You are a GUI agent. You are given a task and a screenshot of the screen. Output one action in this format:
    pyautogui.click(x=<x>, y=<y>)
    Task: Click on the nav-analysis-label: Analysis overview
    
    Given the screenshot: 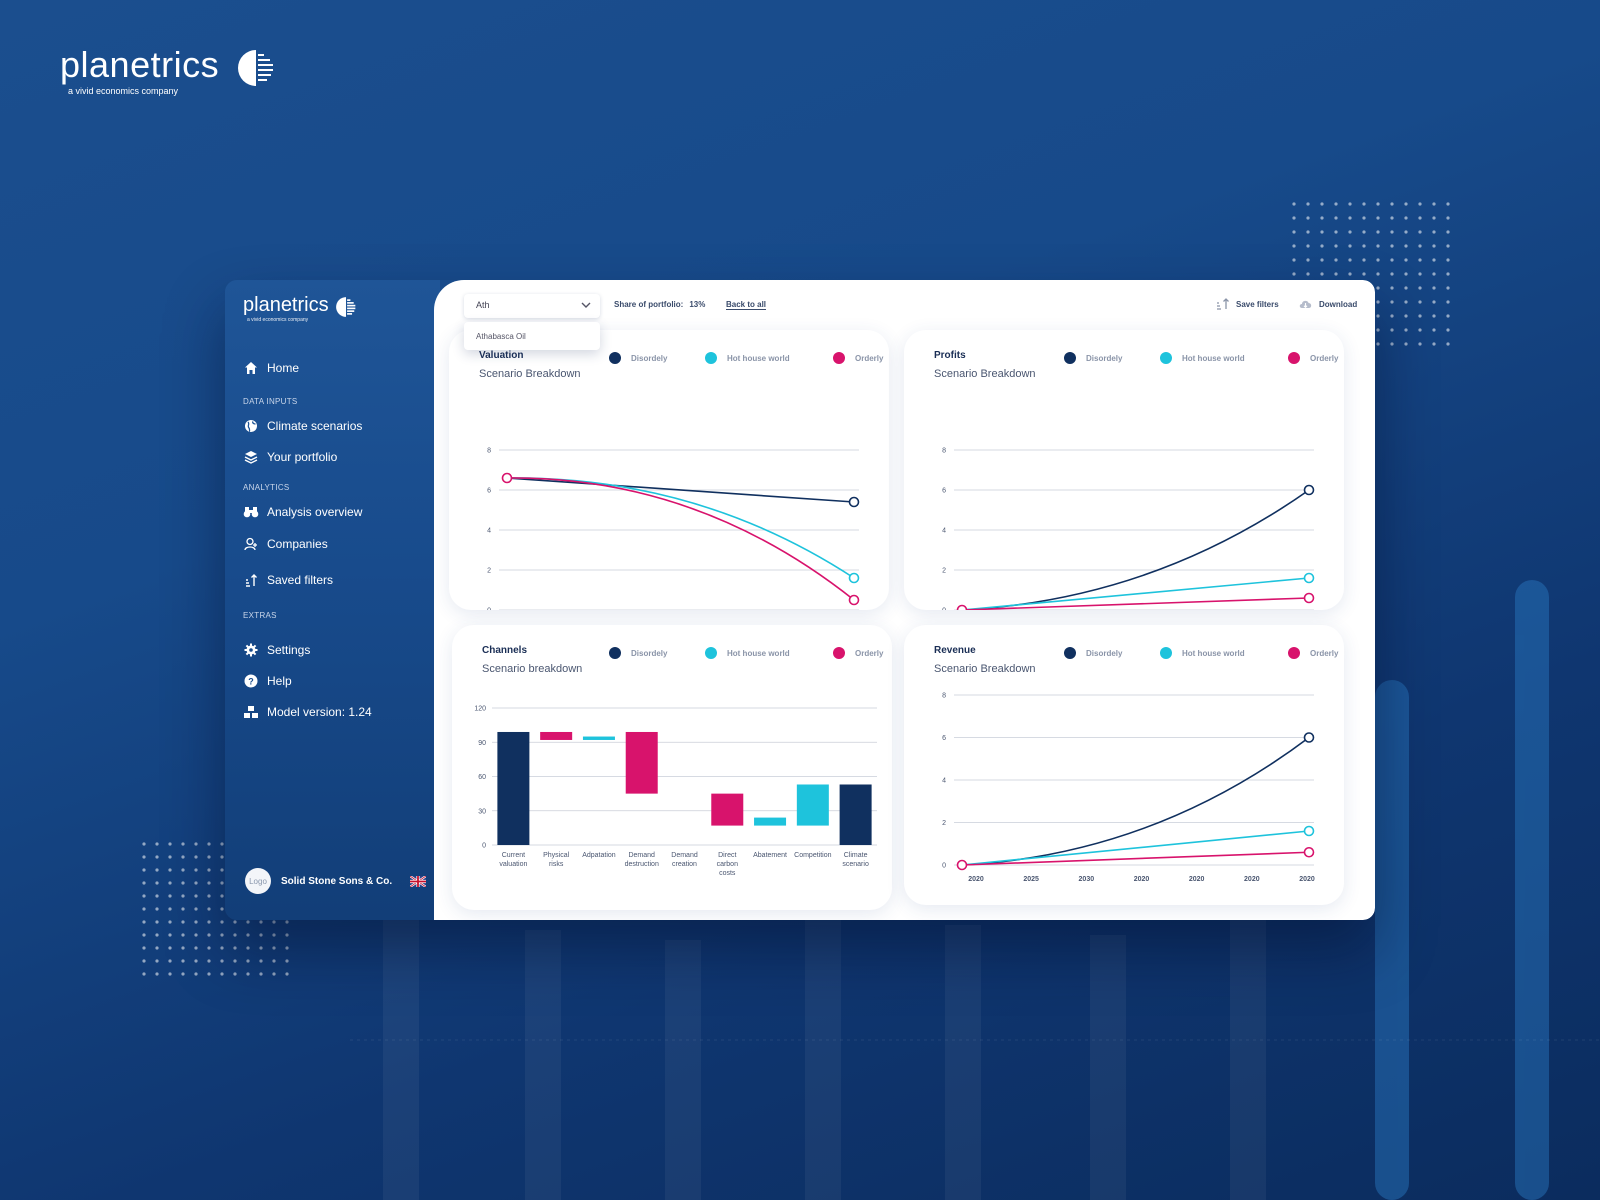 What is the action you would take?
    pyautogui.click(x=315, y=512)
    